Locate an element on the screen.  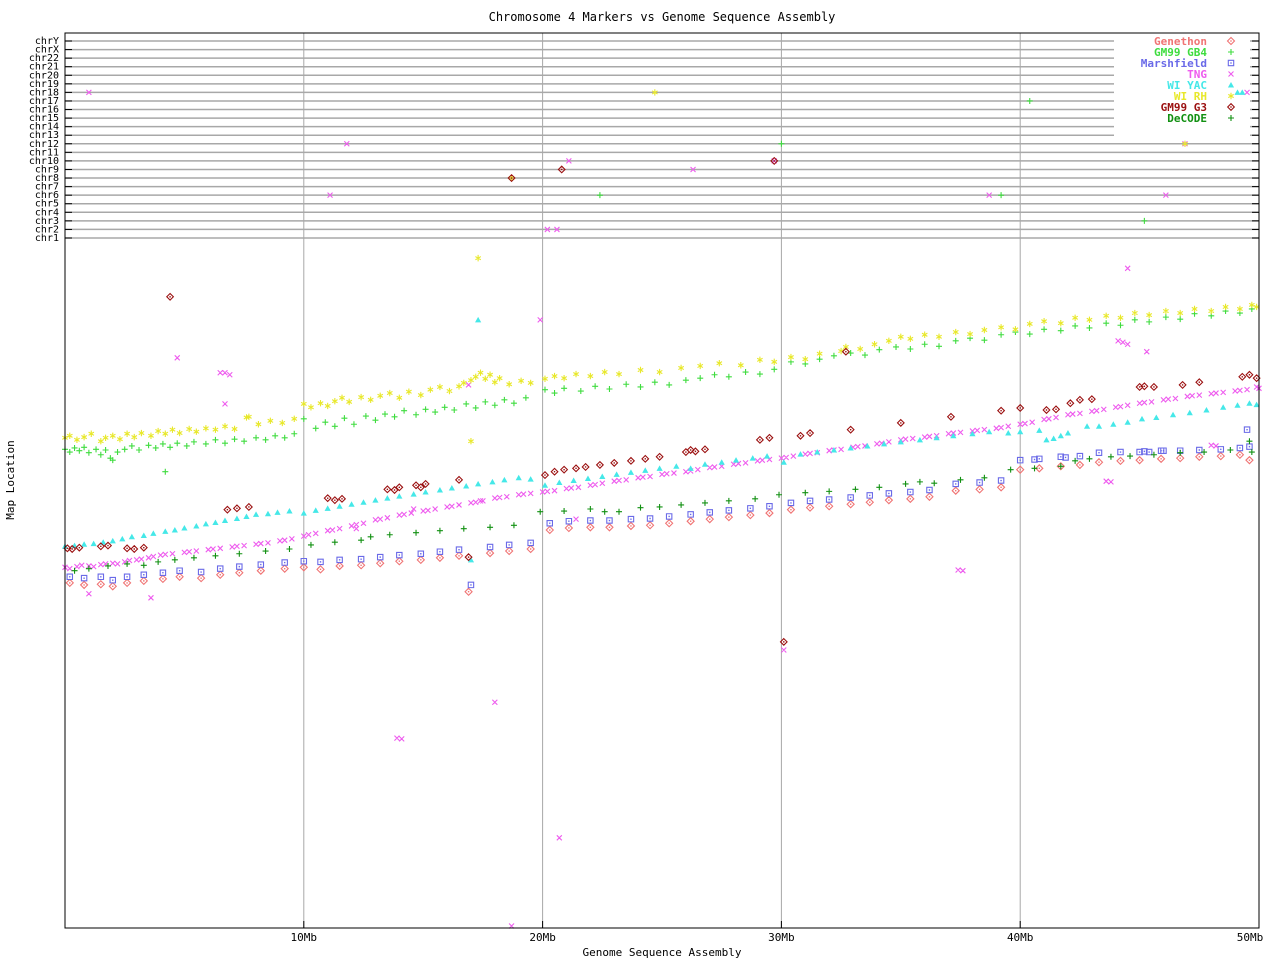
chrom-label-chr21: chr21 is located at coordinates (44, 67).